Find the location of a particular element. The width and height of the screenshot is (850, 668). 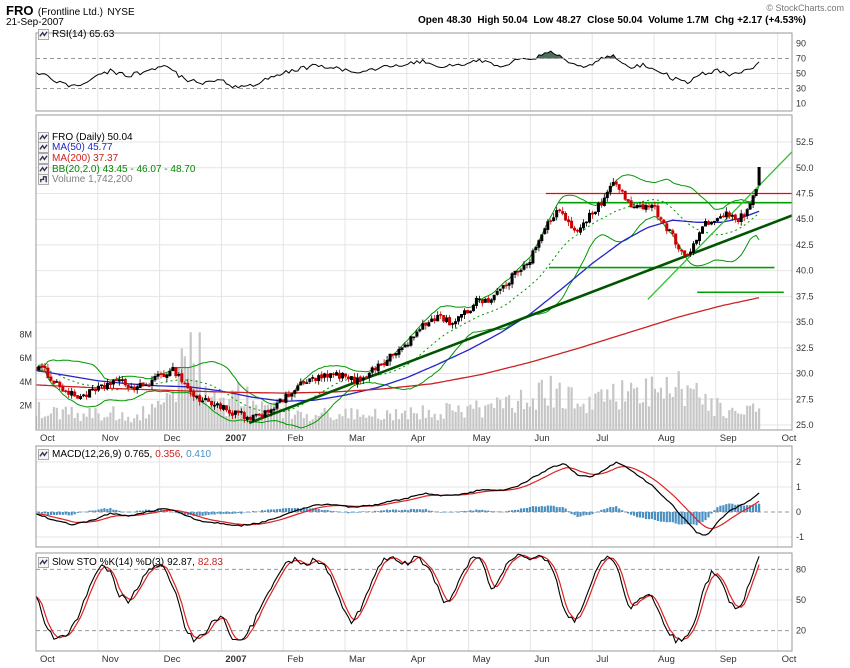

price-legend-label: FRO (Daily) 50.04 is located at coordinates (92, 137).